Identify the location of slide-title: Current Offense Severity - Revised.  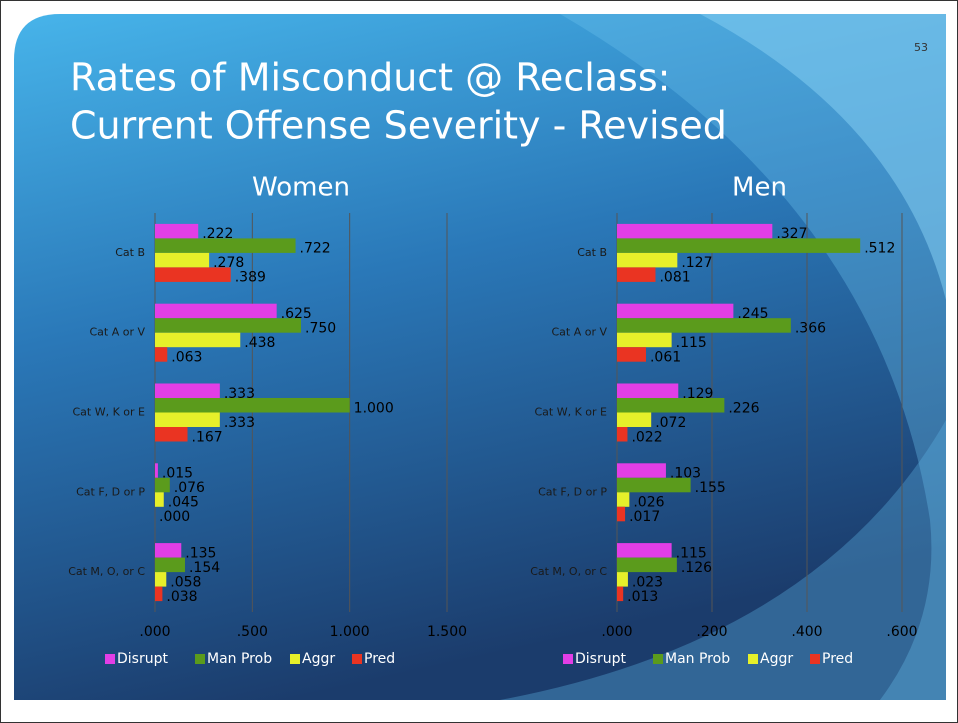
(398, 126).